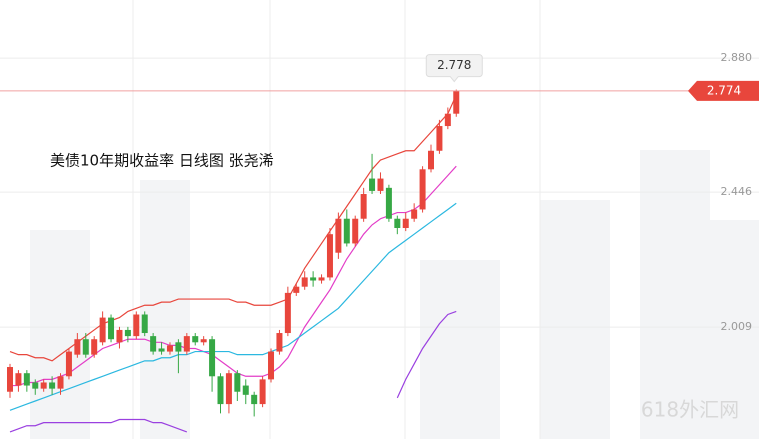  Describe the element at coordinates (162, 161) in the screenshot. I see `chart-title: 美债10年期收益率 日线图 张尧浠` at that location.